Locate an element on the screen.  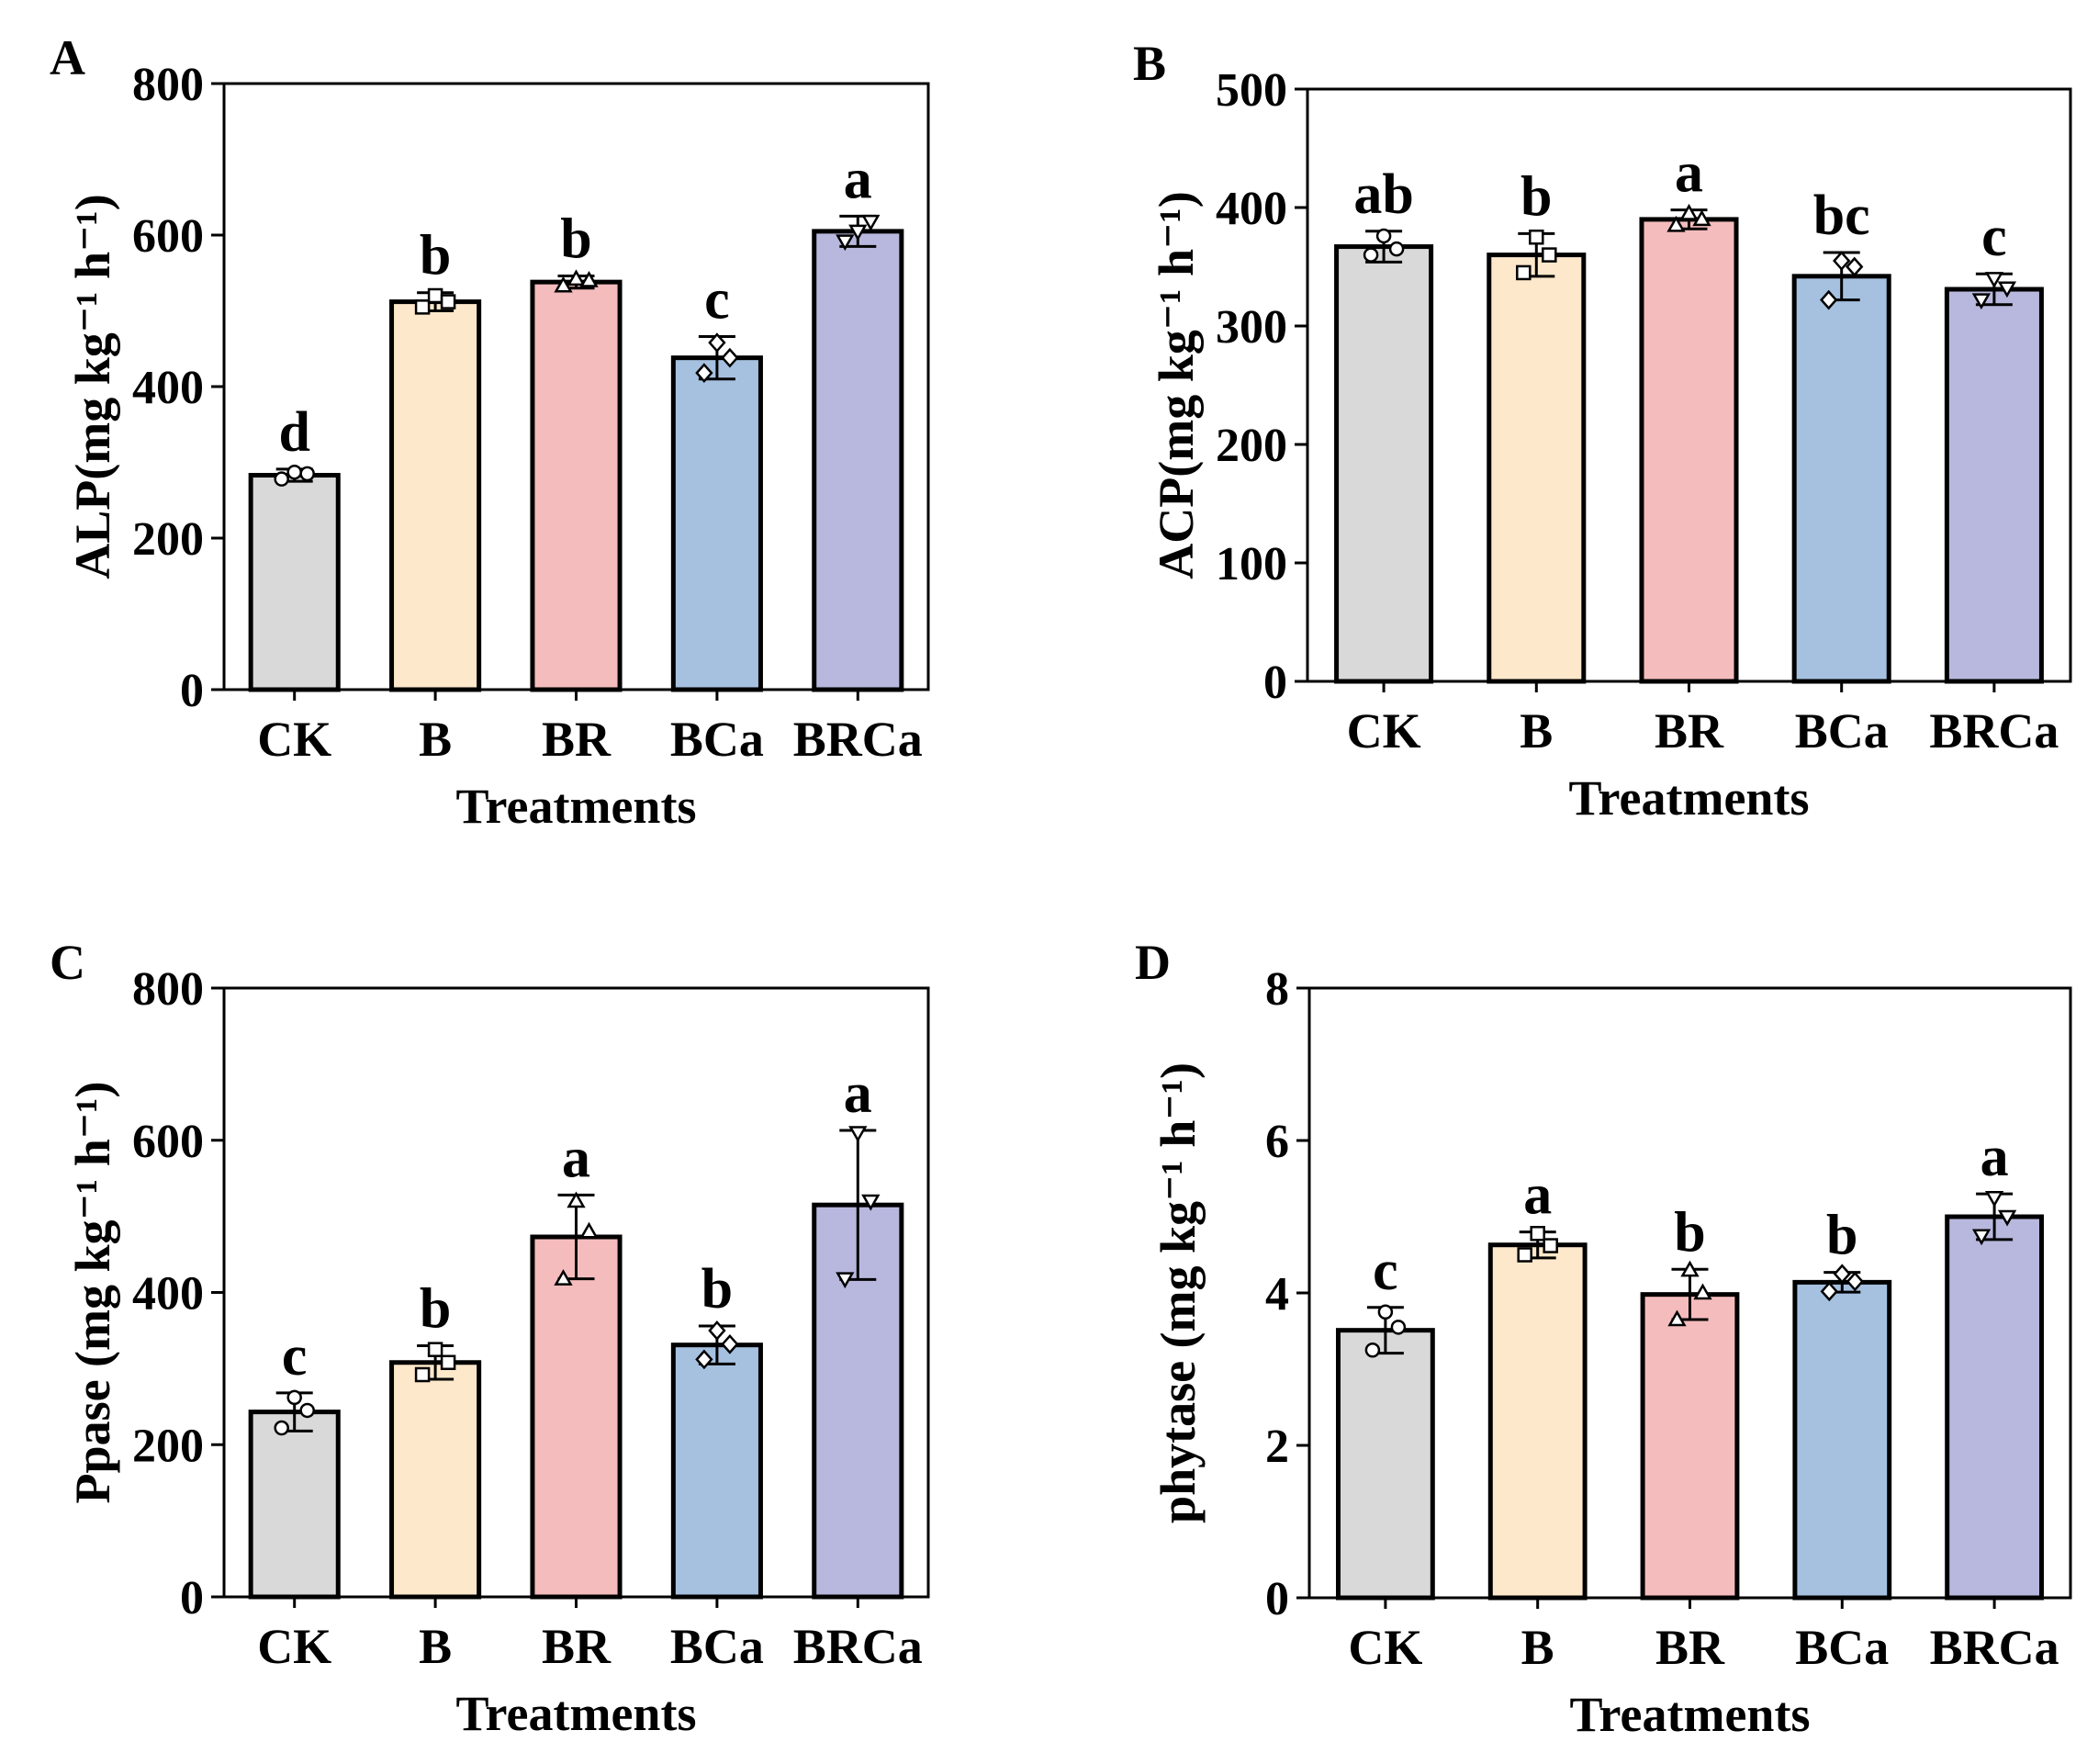
panel-label: A is located at coordinates (67, 58).